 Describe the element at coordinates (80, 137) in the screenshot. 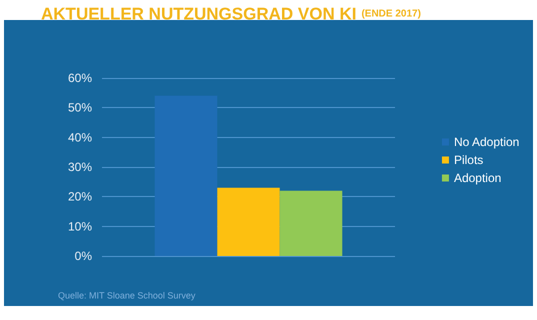

I see `y-tick-label: 40%` at that location.